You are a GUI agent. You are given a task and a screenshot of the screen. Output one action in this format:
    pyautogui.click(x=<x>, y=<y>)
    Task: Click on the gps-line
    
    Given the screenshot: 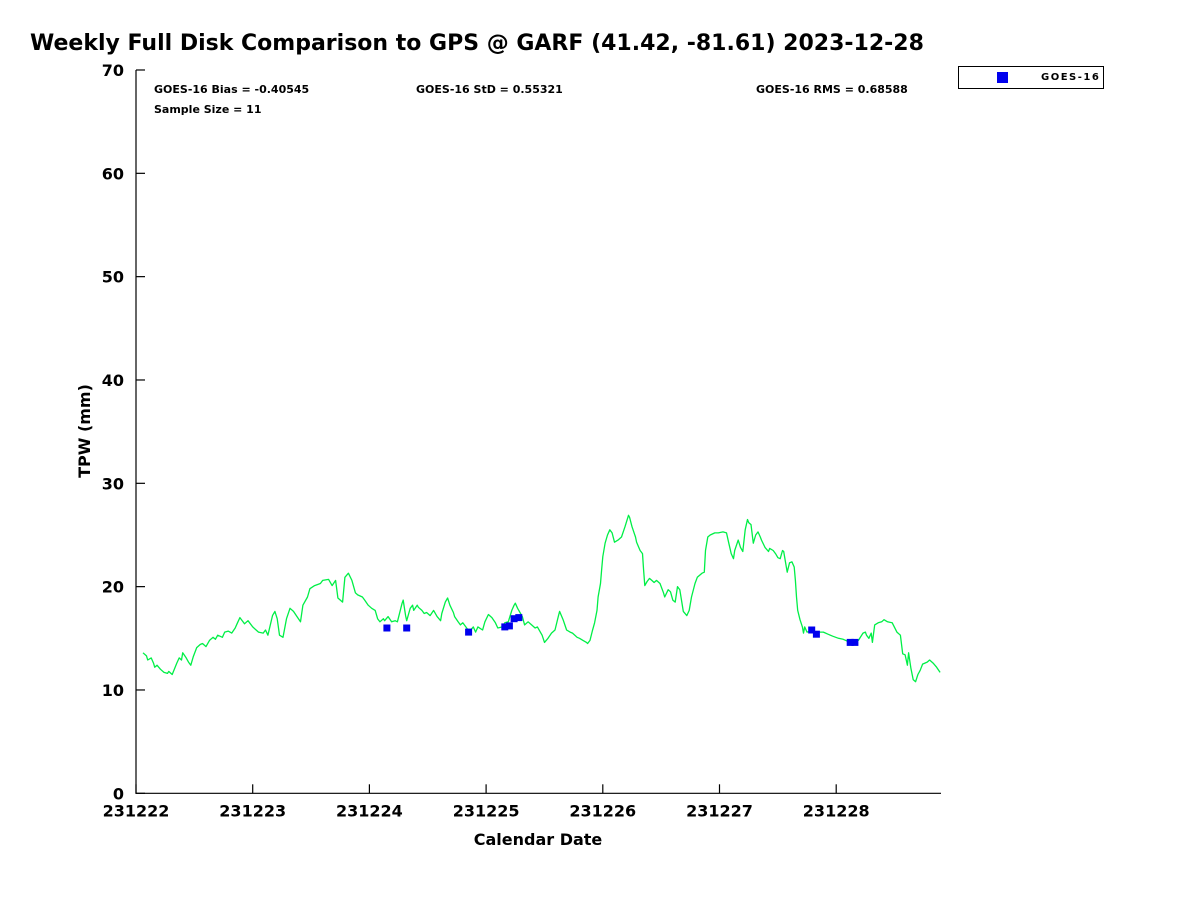 What is the action you would take?
    pyautogui.click(x=541, y=598)
    